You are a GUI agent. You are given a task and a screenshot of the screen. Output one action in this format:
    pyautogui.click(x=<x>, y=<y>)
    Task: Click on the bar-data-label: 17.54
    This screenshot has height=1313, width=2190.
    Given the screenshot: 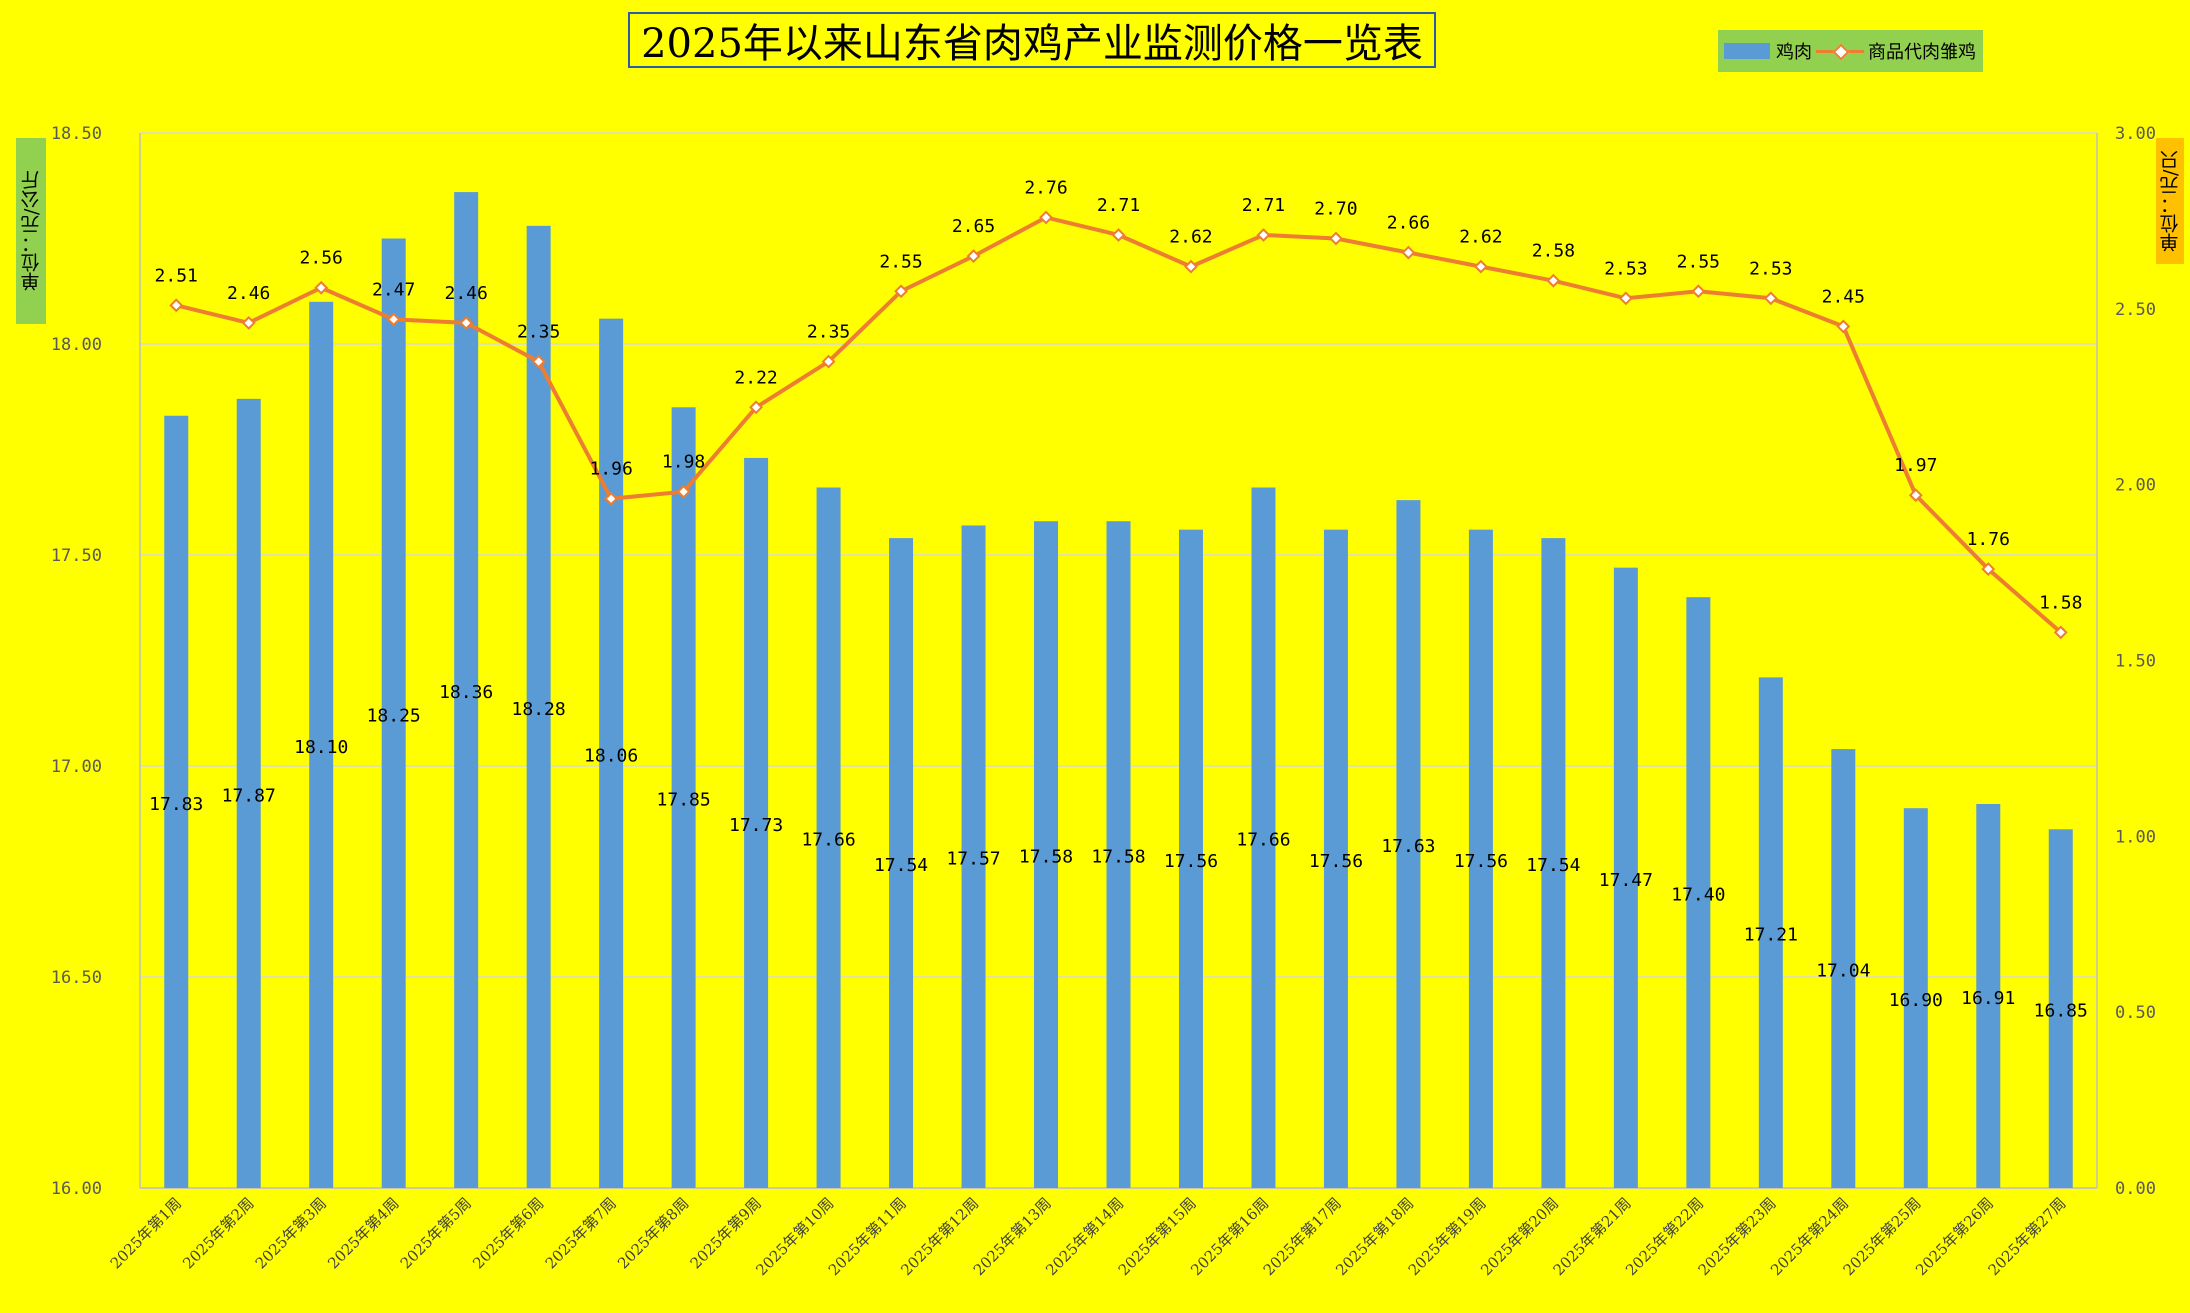 What is the action you would take?
    pyautogui.click(x=1553, y=865)
    